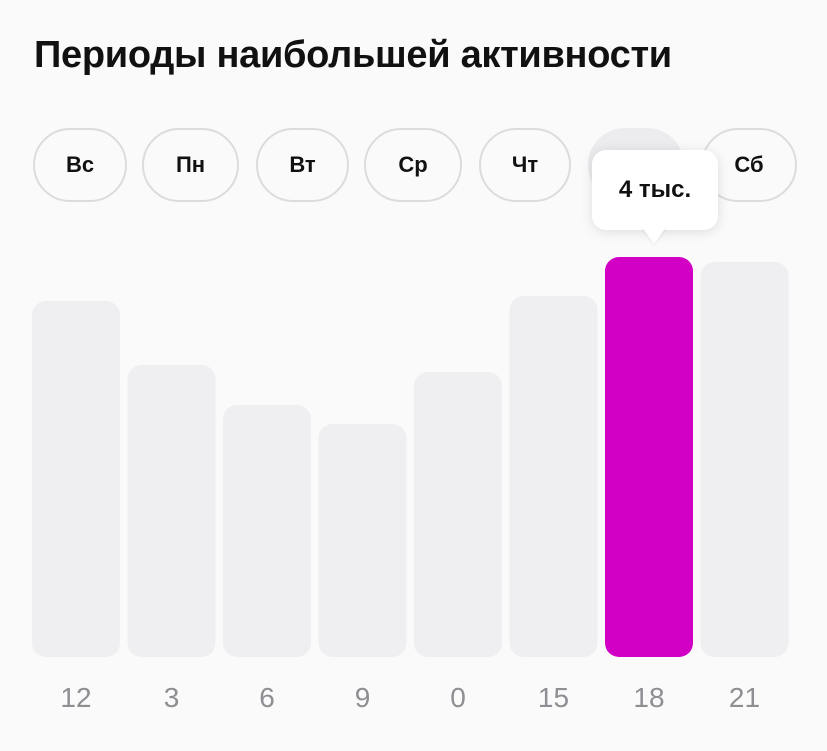  Describe the element at coordinates (553, 697) in the screenshot. I see `x-tick-label: 15` at that location.